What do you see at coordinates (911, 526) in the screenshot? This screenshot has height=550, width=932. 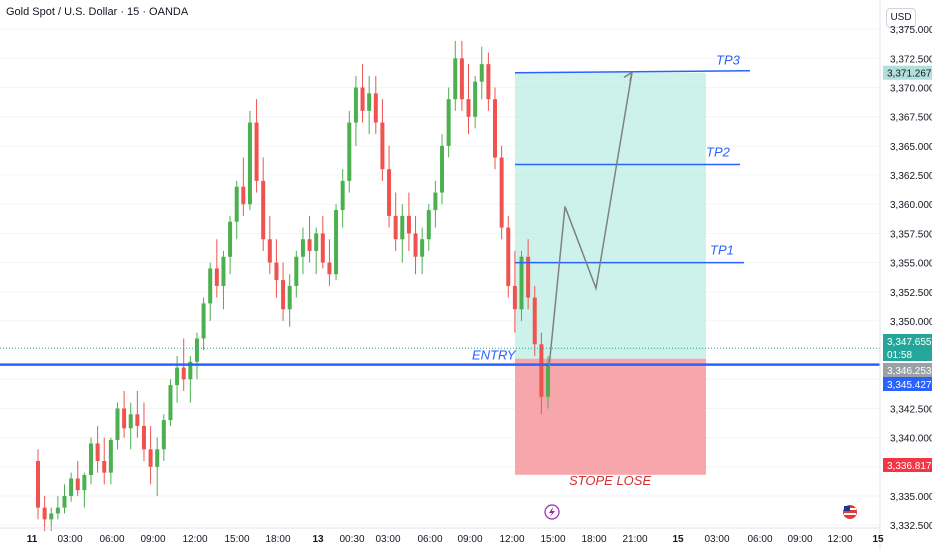 I see `price-tick-label: 3,332.500` at bounding box center [911, 526].